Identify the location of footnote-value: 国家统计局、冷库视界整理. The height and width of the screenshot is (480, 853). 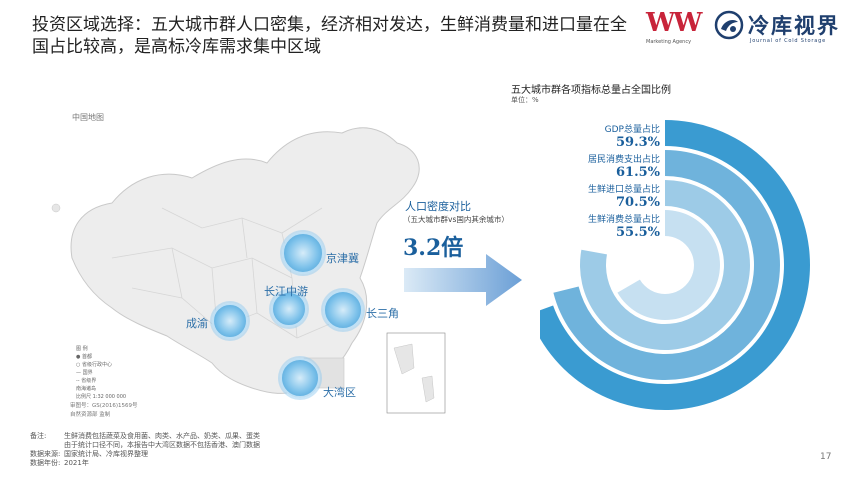
(106, 454).